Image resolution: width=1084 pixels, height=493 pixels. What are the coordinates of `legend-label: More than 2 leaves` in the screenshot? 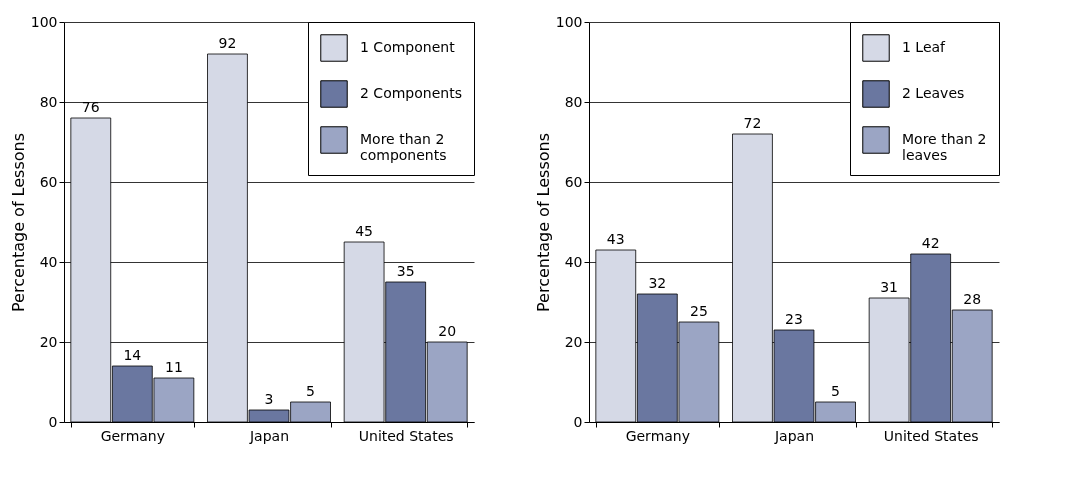 It's located at (944, 147).